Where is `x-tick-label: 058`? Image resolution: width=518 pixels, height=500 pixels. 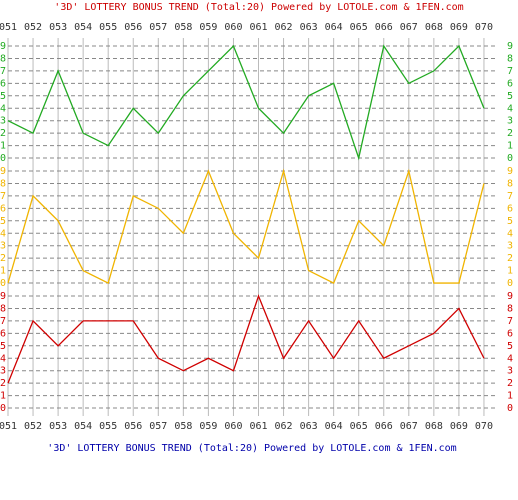
x-tick-label: 058 is located at coordinates (183, 426).